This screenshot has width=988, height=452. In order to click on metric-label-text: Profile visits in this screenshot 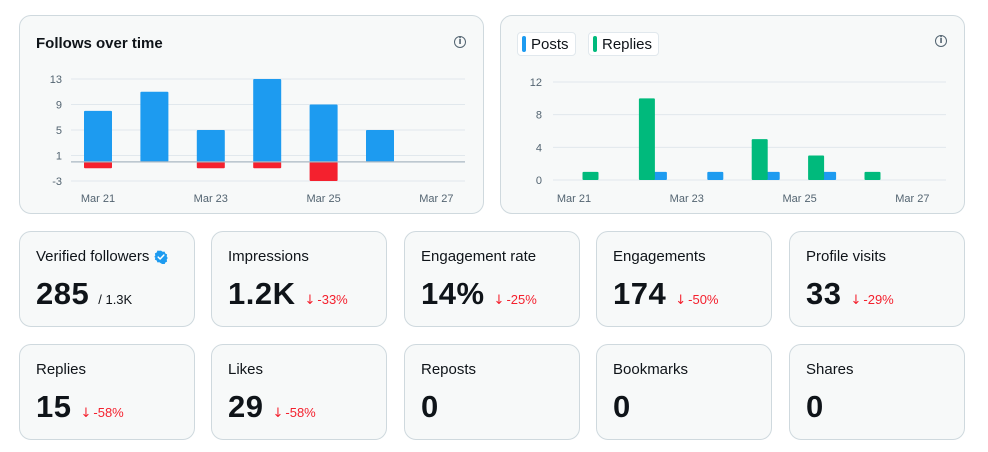, I will do `click(846, 256)`.